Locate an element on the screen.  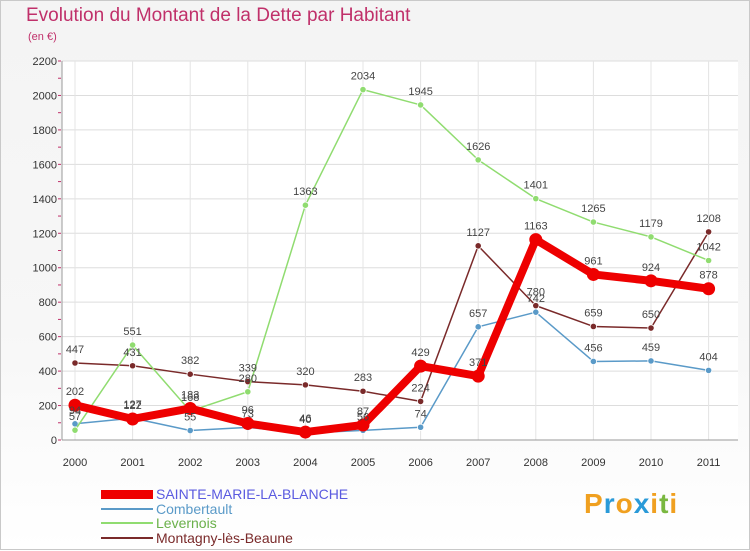
data-label: 429 is located at coordinates (420, 353).